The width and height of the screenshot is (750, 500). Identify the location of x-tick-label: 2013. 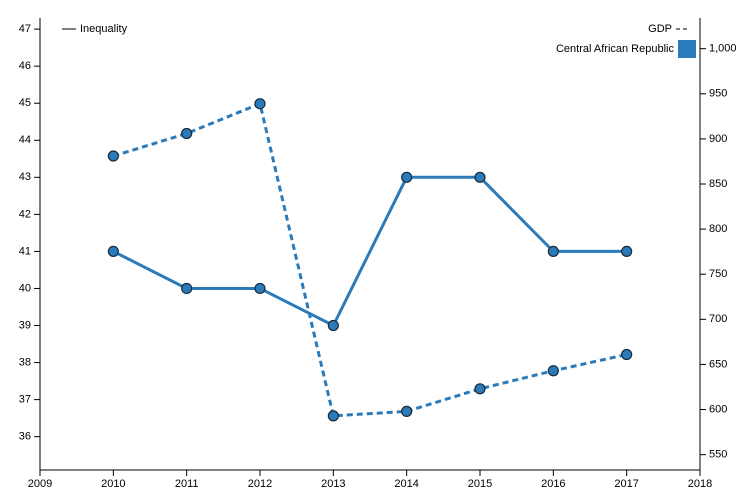
(333, 484).